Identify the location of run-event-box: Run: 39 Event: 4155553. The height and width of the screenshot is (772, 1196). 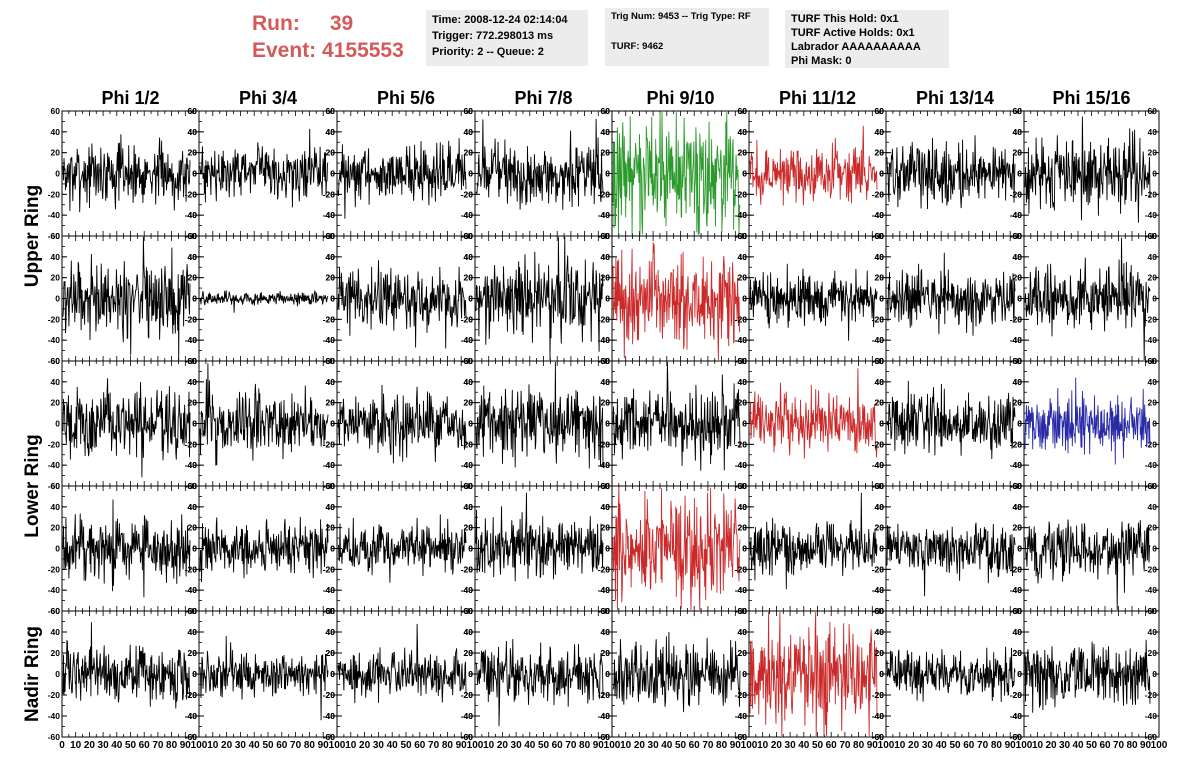
(328, 37).